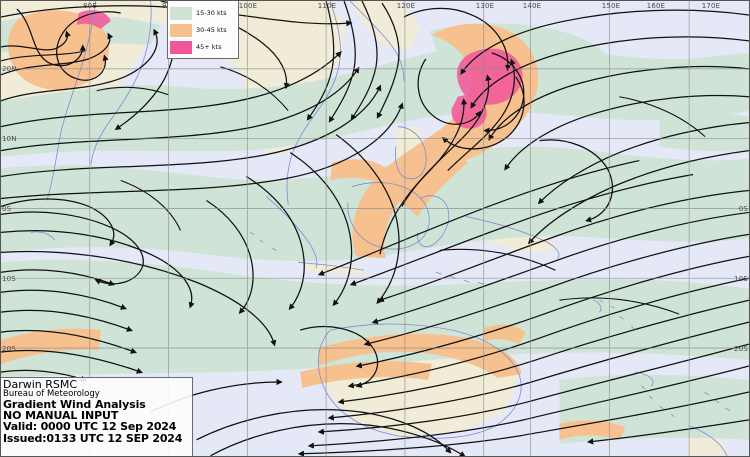 This screenshot has height=457, width=750. I want to click on legend-item-30-45: 30-45 kts, so click(204, 30).